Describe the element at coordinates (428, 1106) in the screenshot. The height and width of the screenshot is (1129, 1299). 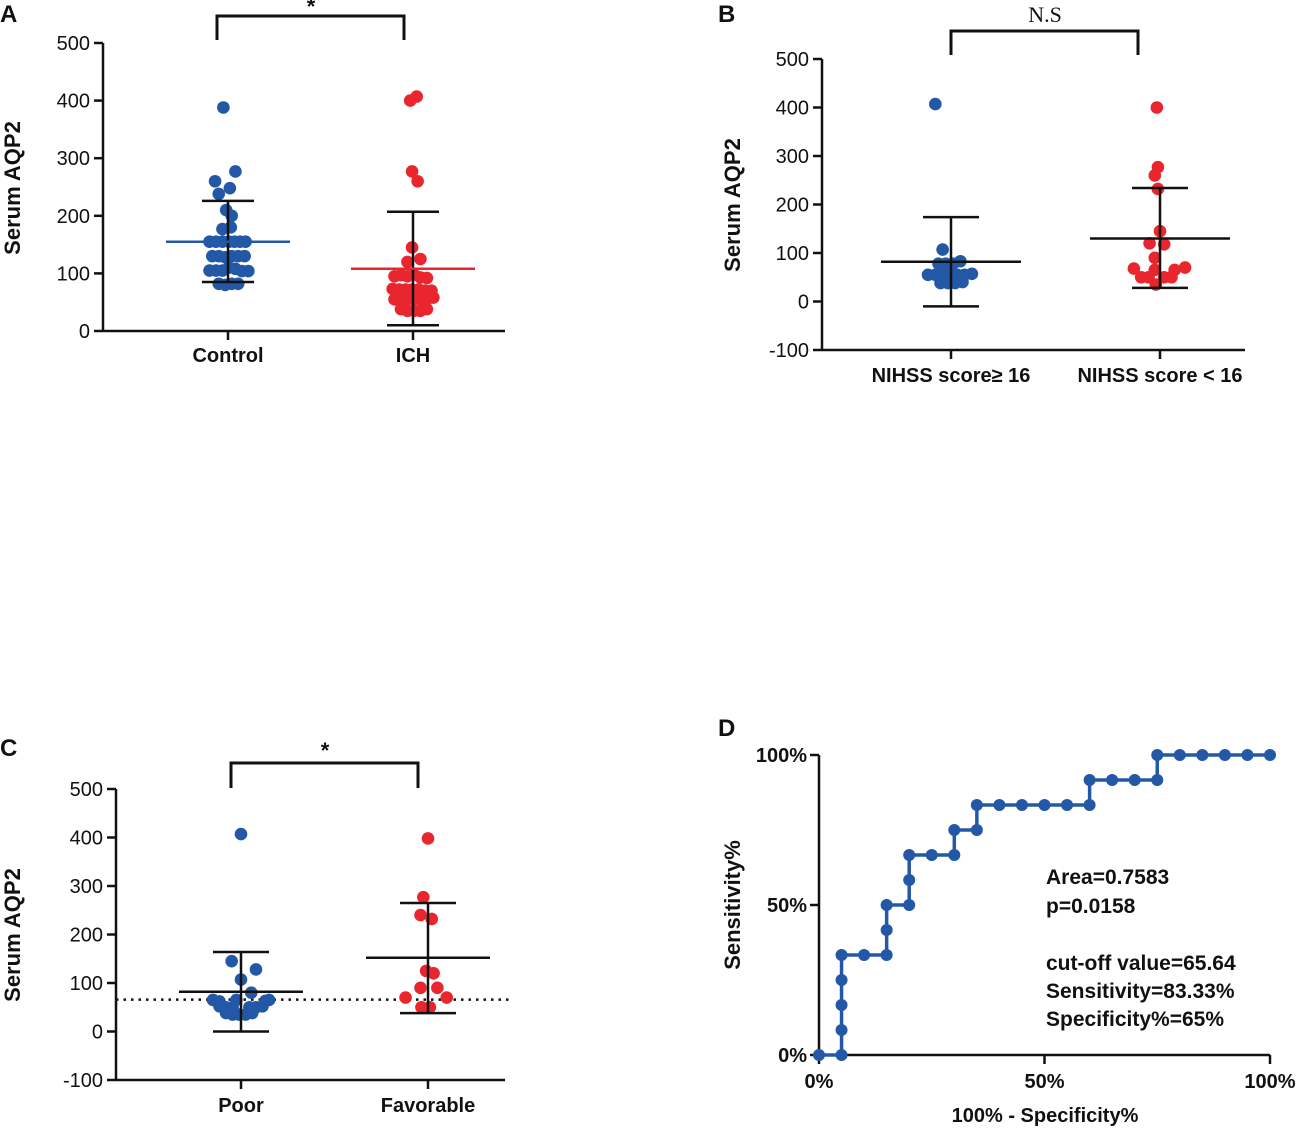
I see `panel-c-category-favorable: Favorable` at that location.